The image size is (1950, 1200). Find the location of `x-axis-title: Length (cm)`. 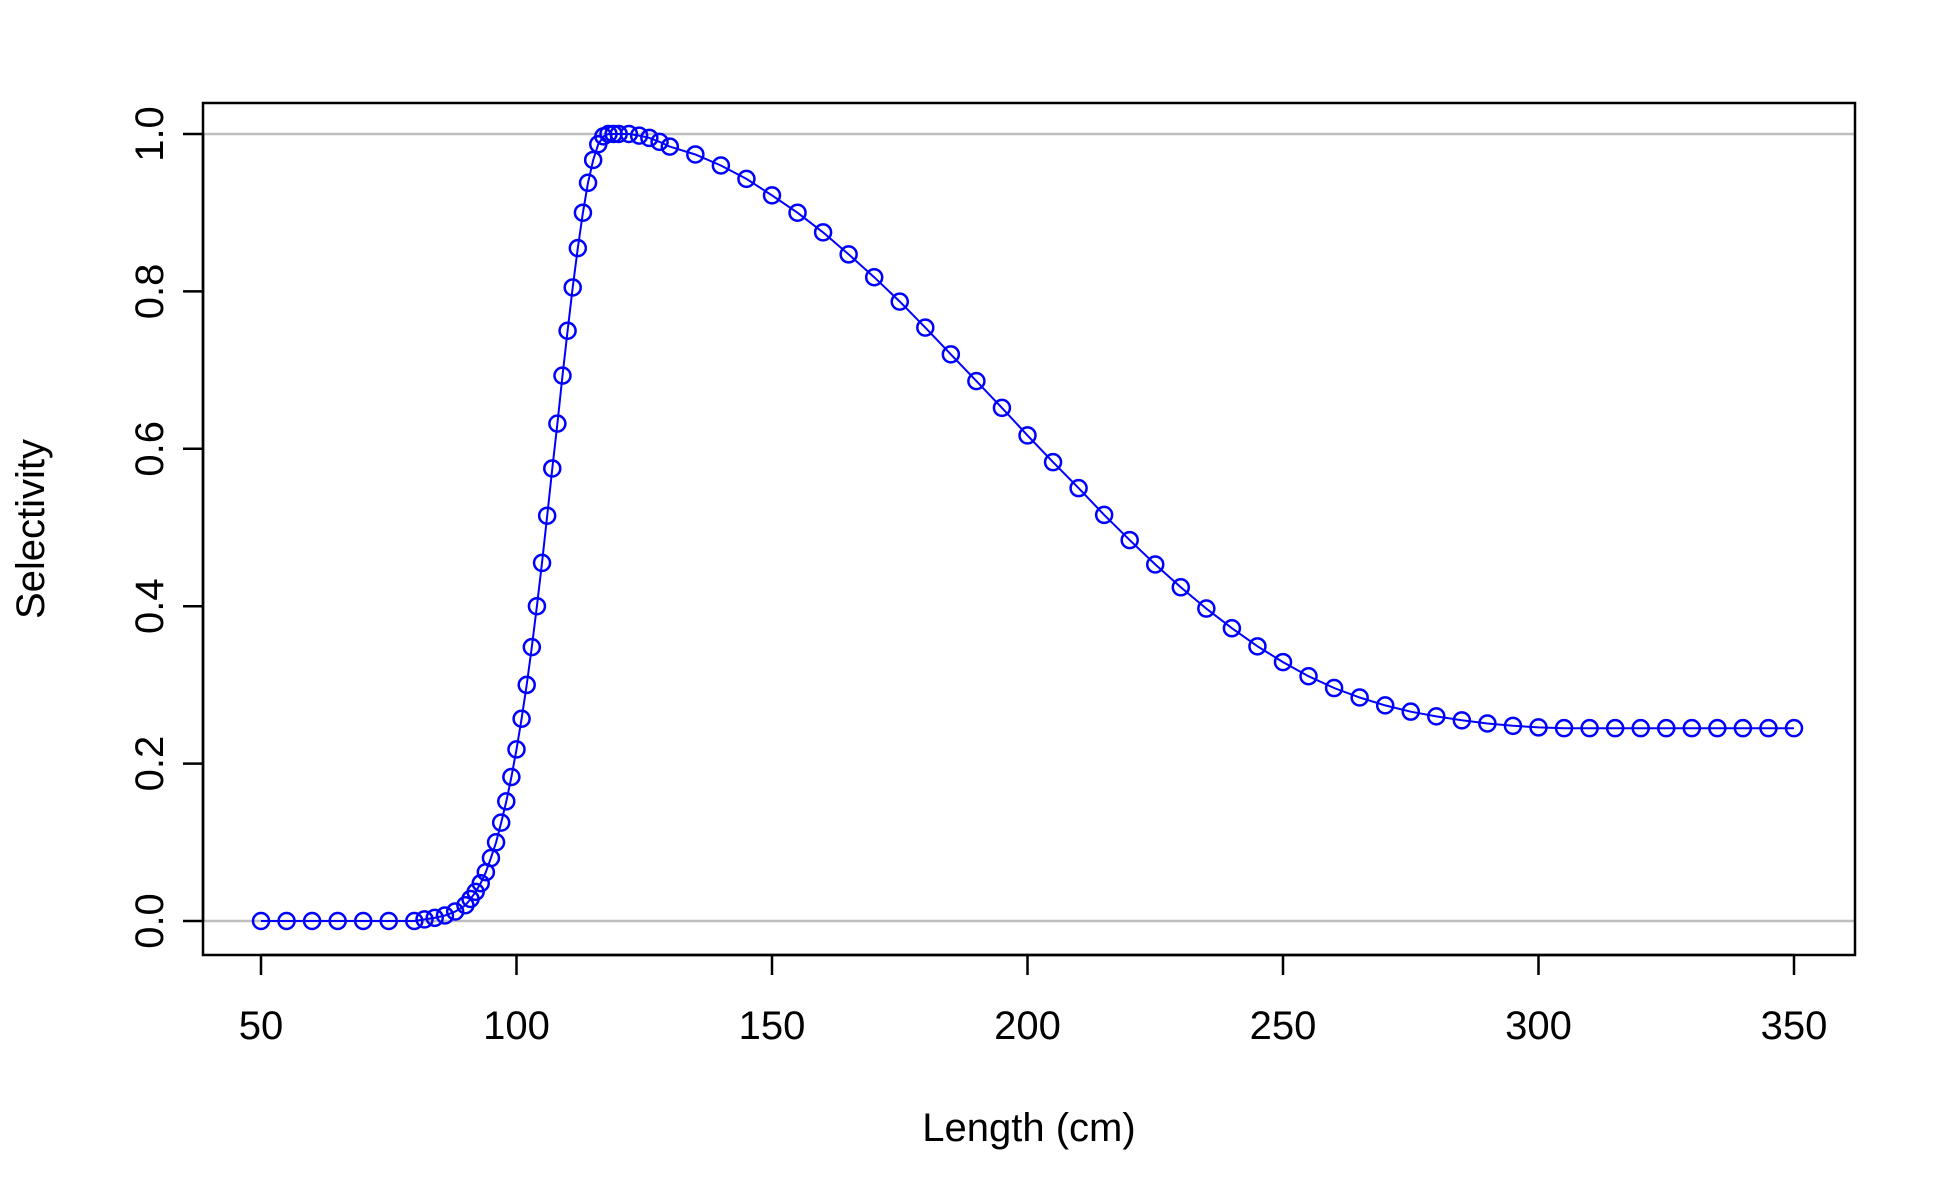

x-axis-title: Length (cm) is located at coordinates (1028, 1128).